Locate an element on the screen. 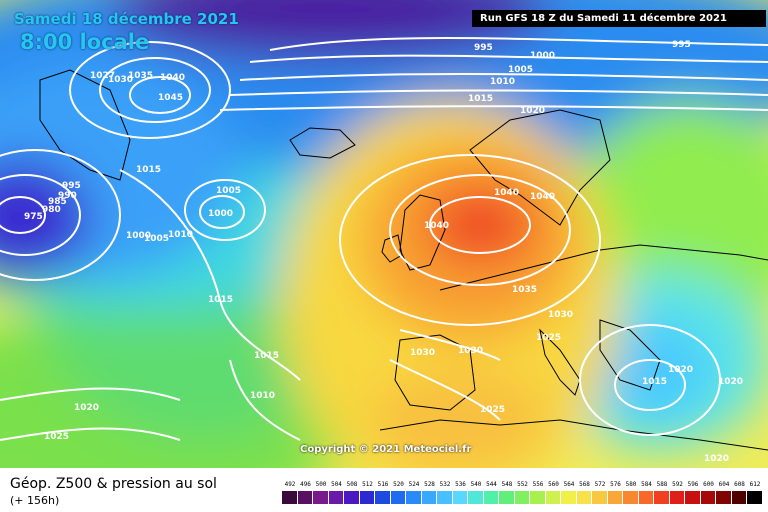  scale-label: 520 is located at coordinates (398, 484).